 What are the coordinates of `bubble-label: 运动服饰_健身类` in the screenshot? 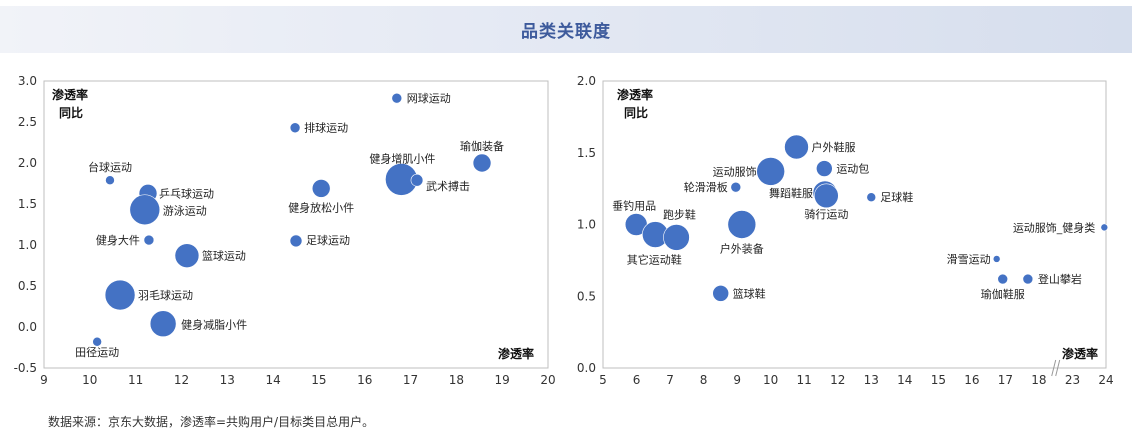 It's located at (1054, 227).